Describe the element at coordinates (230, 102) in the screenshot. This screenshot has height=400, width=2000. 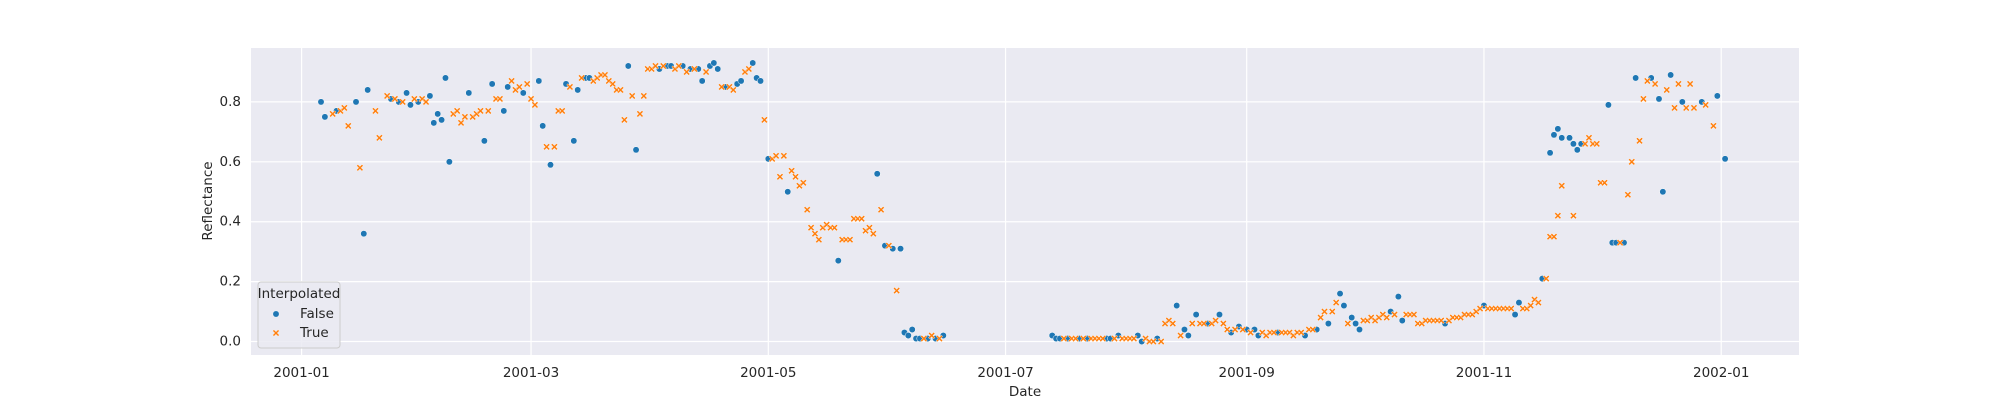
I see `y-tick-label: 0.8` at that location.